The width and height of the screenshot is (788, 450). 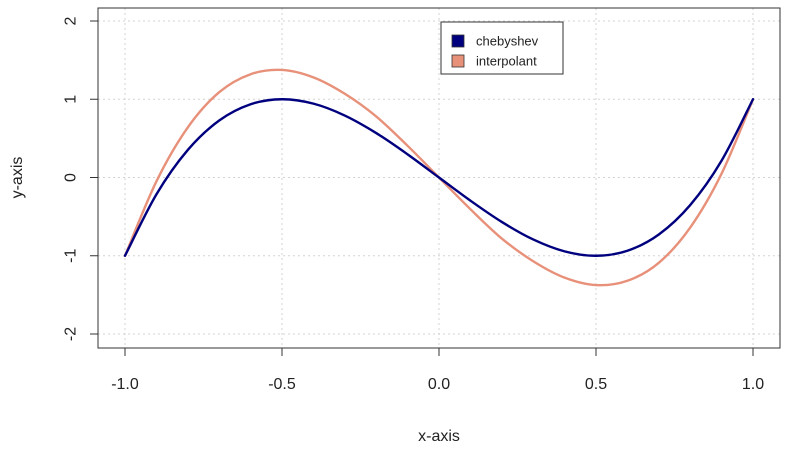 I want to click on legend-swatch-chebyshev, so click(x=458, y=41).